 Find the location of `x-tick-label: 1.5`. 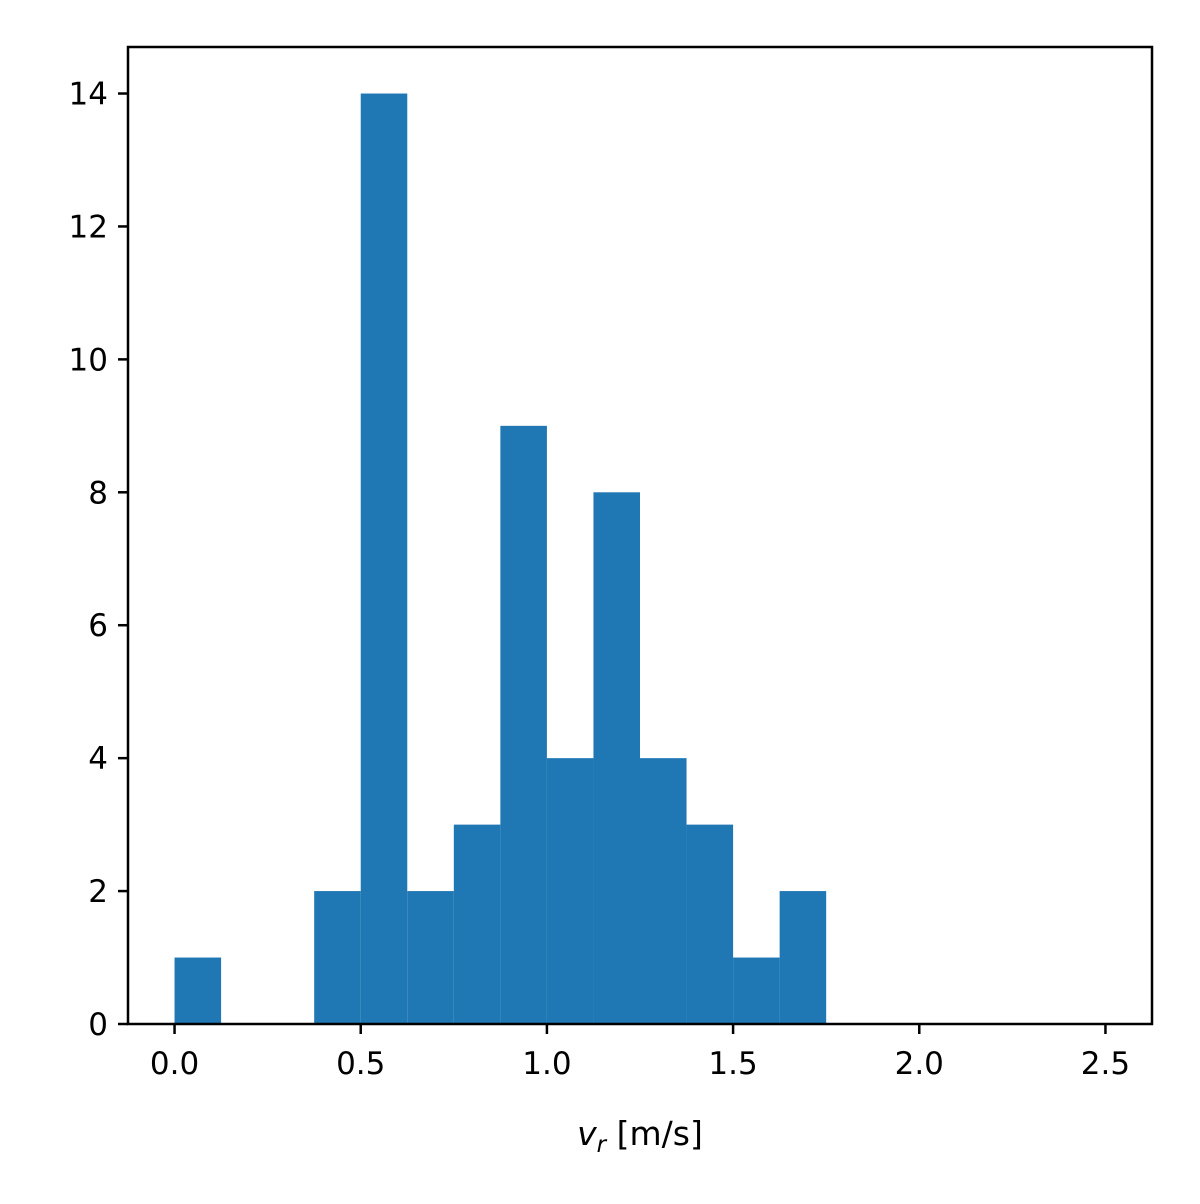

x-tick-label: 1.5 is located at coordinates (732, 1064).